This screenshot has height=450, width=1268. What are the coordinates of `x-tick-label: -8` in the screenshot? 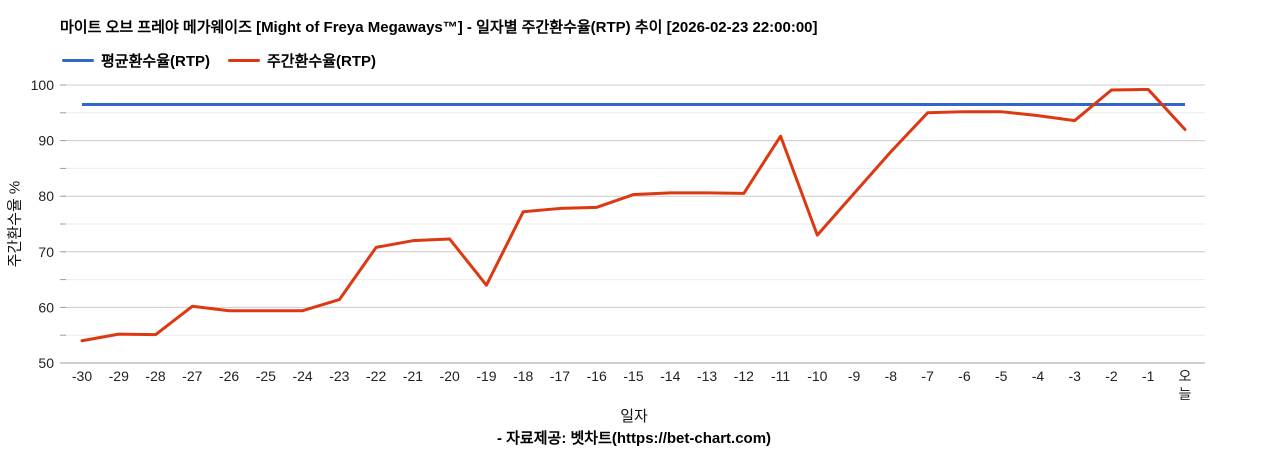 It's located at (891, 376).